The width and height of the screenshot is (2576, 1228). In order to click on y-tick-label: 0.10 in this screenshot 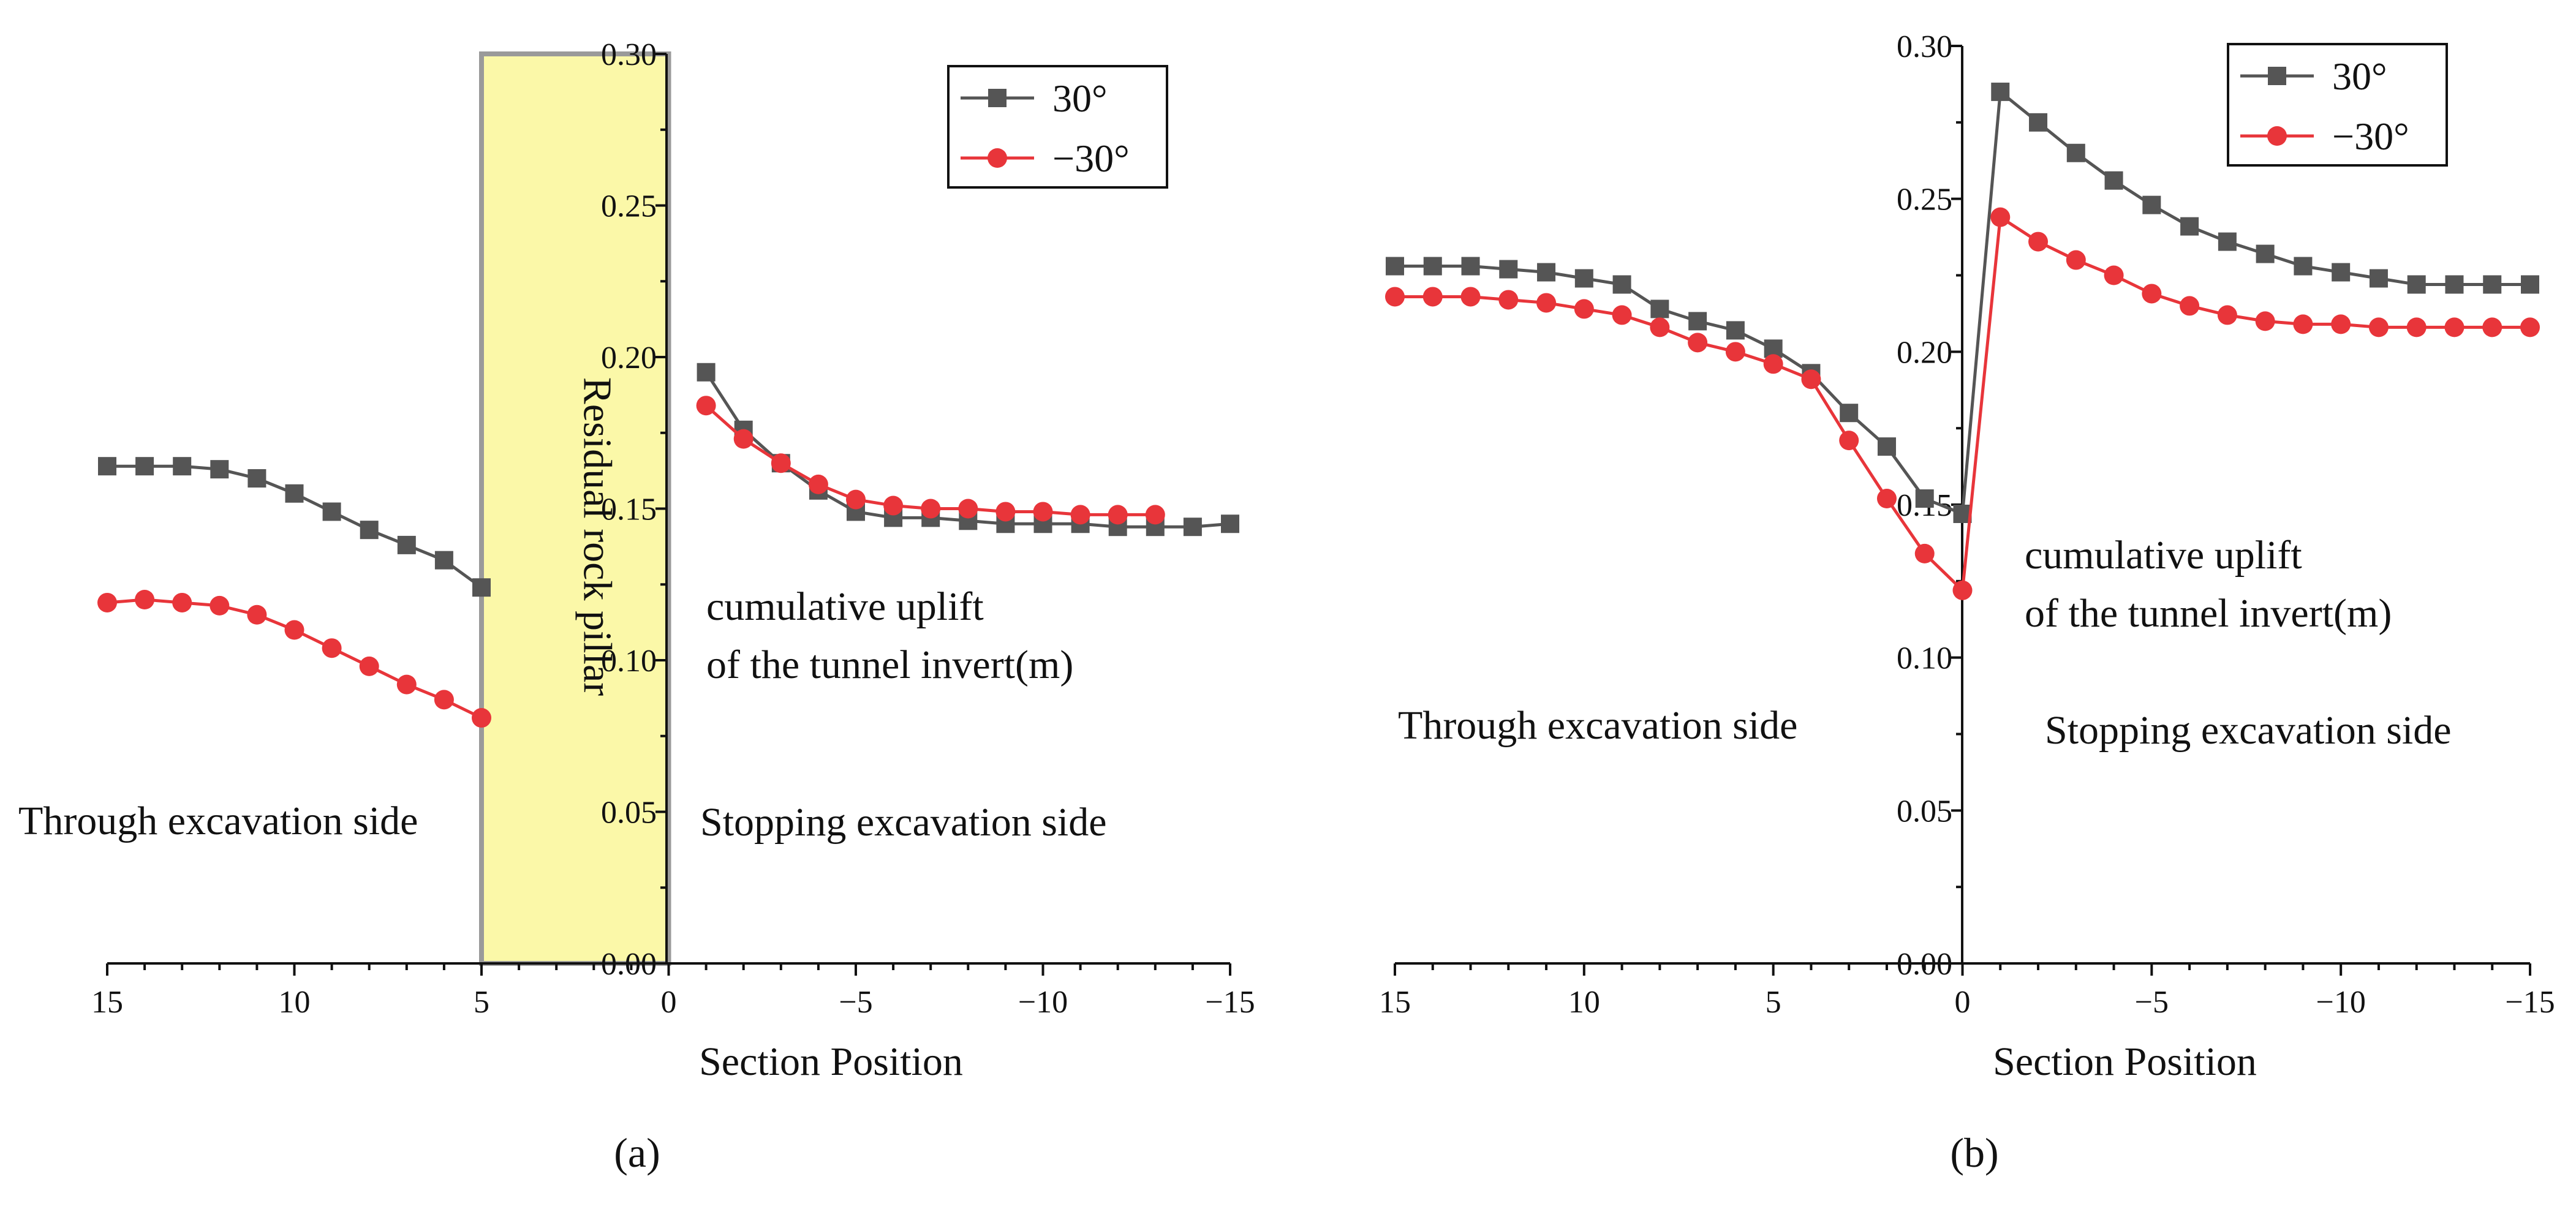, I will do `click(1924, 658)`.